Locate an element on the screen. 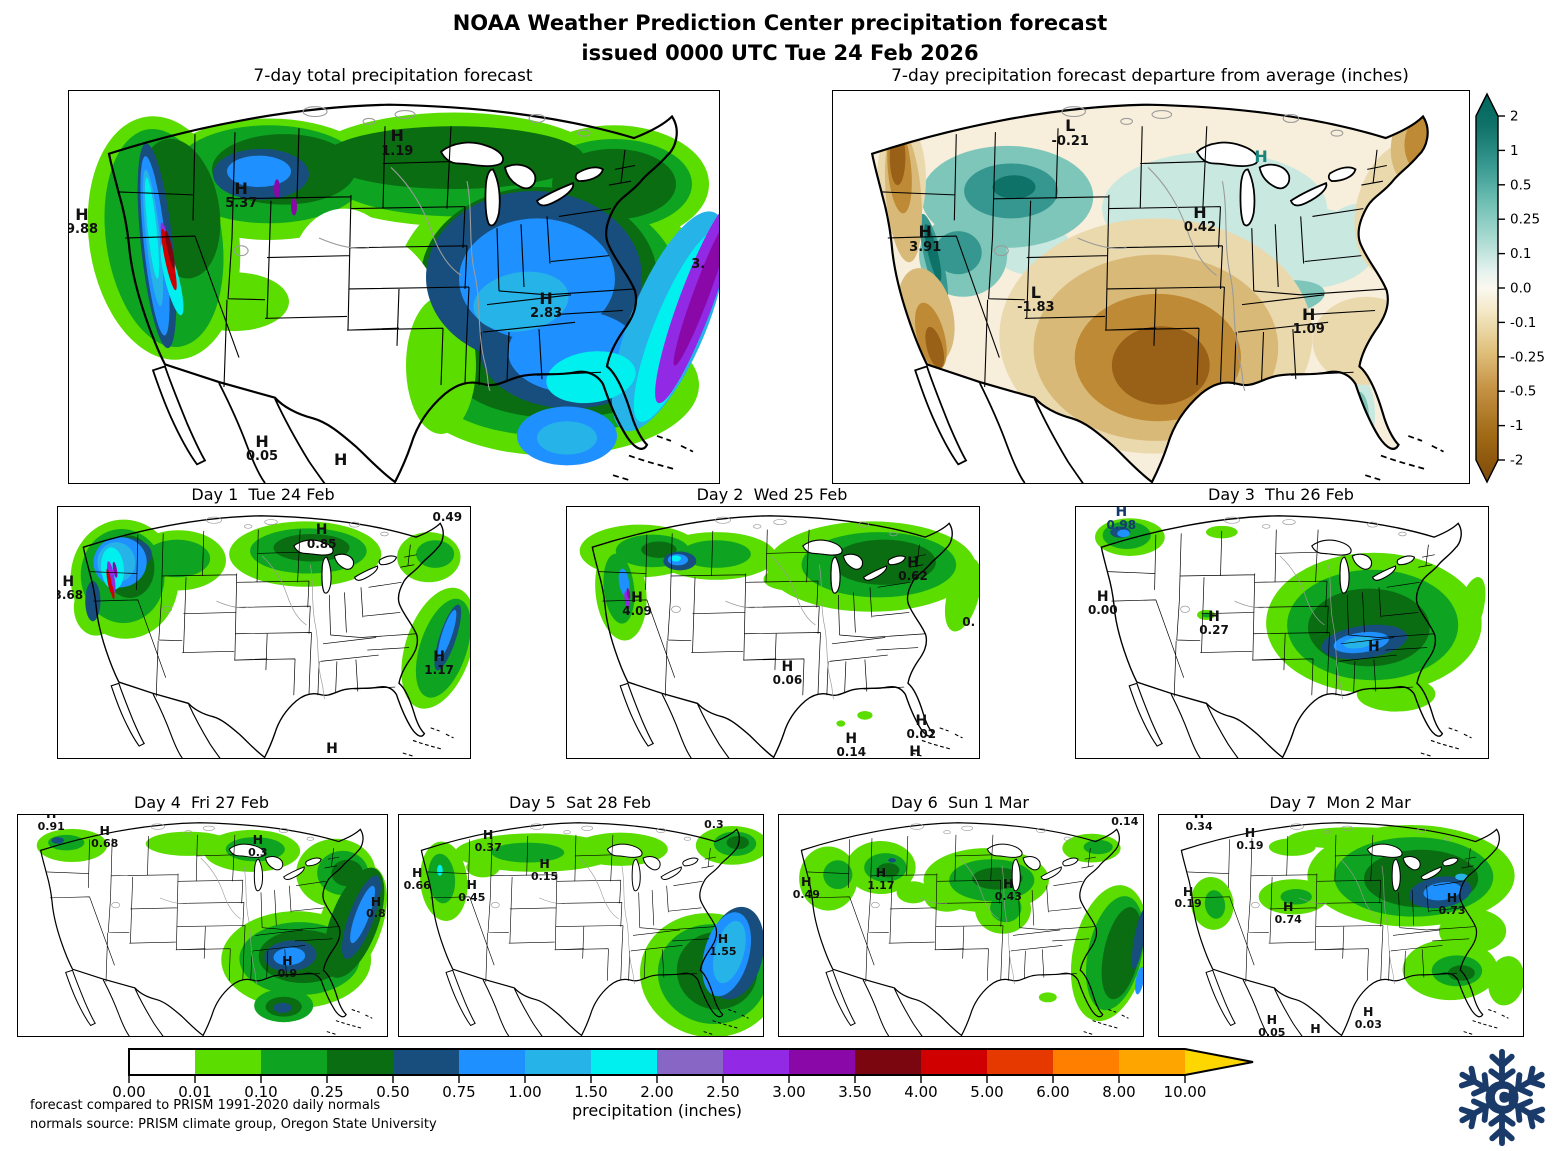  high-label: H 0.66 is located at coordinates (417, 877).